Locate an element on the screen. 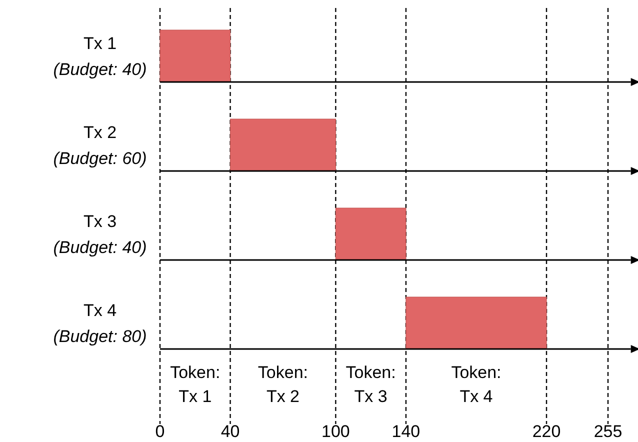 The height and width of the screenshot is (442, 638). annotation: Token: Tx 4 is located at coordinates (476, 384).